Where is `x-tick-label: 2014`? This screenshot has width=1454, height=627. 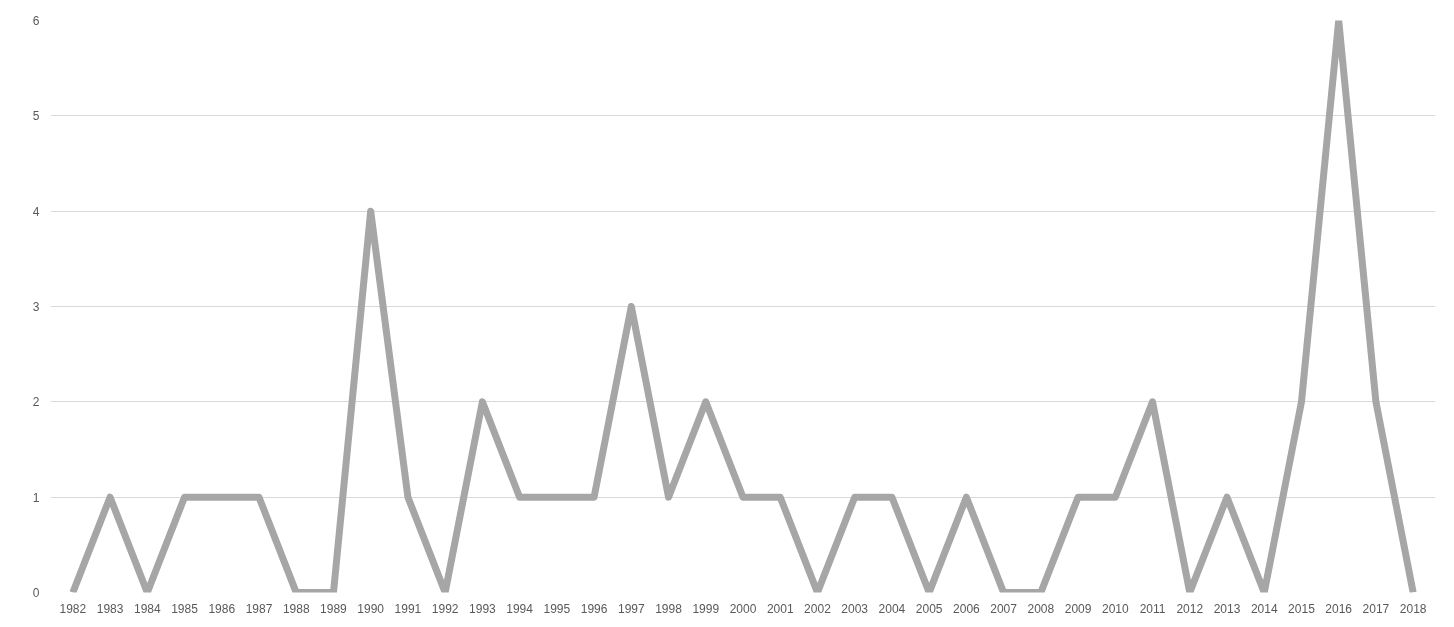 x-tick-label: 2014 is located at coordinates (1264, 608).